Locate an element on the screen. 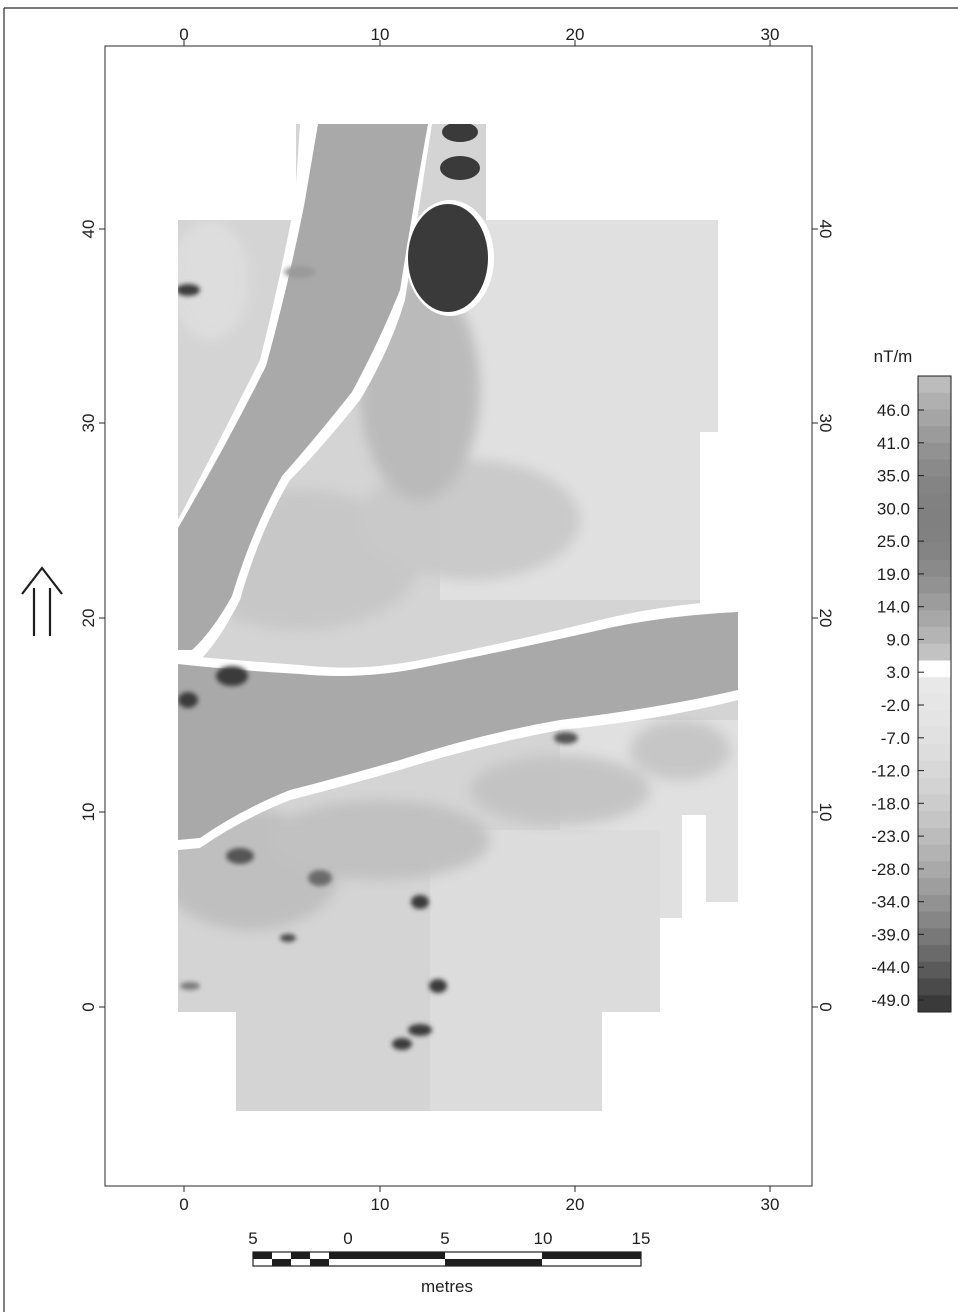 The image size is (958, 1315). legend-value-label: -39.0 is located at coordinates (890, 934).